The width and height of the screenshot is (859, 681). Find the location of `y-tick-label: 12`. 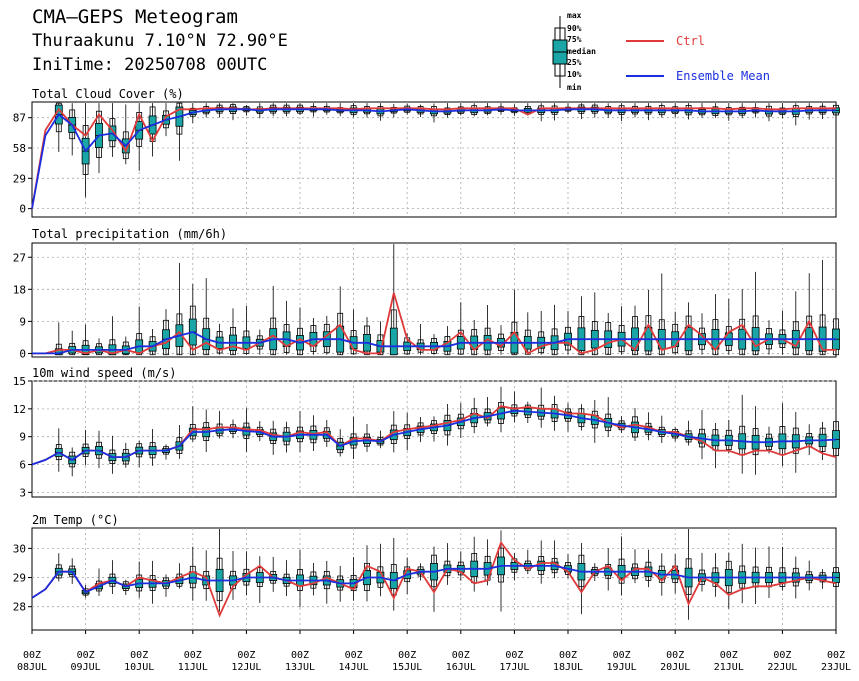

y-tick-label: 12 is located at coordinates (19, 409).